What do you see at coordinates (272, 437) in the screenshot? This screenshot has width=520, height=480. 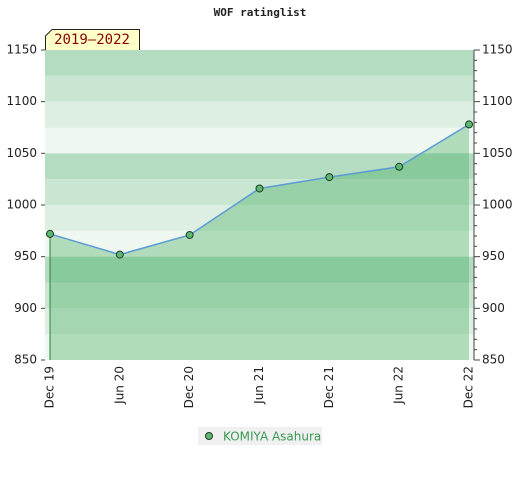 I see `legend-label: KOMIYA Asahura` at bounding box center [272, 437].